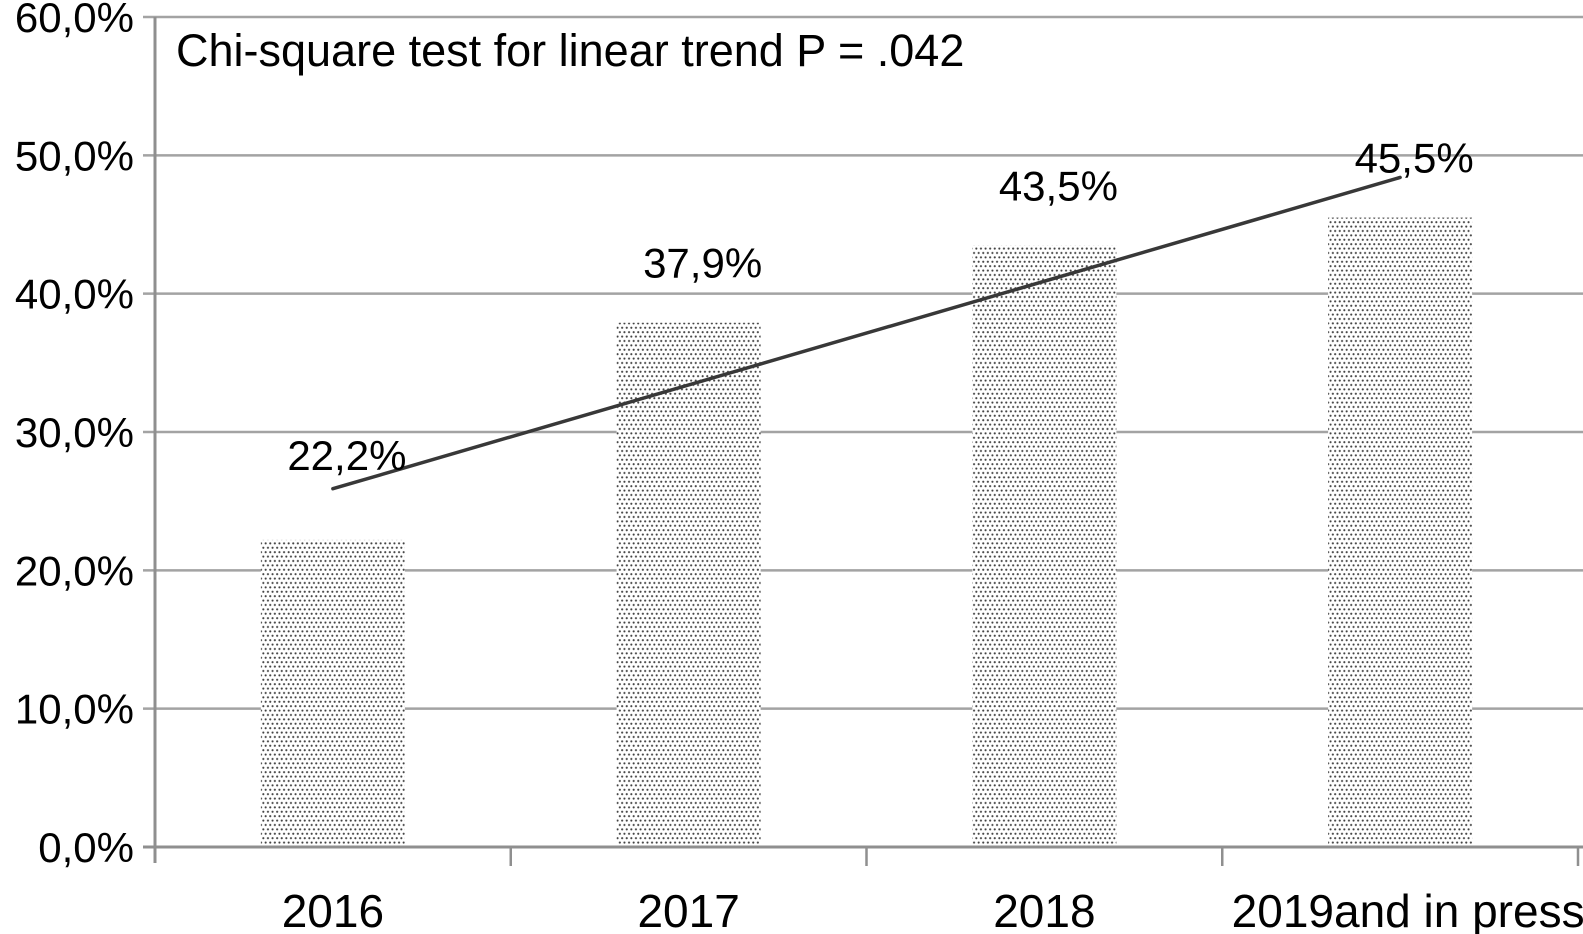  What do you see at coordinates (688, 909) in the screenshot?
I see `x-axis-label: 2017` at bounding box center [688, 909].